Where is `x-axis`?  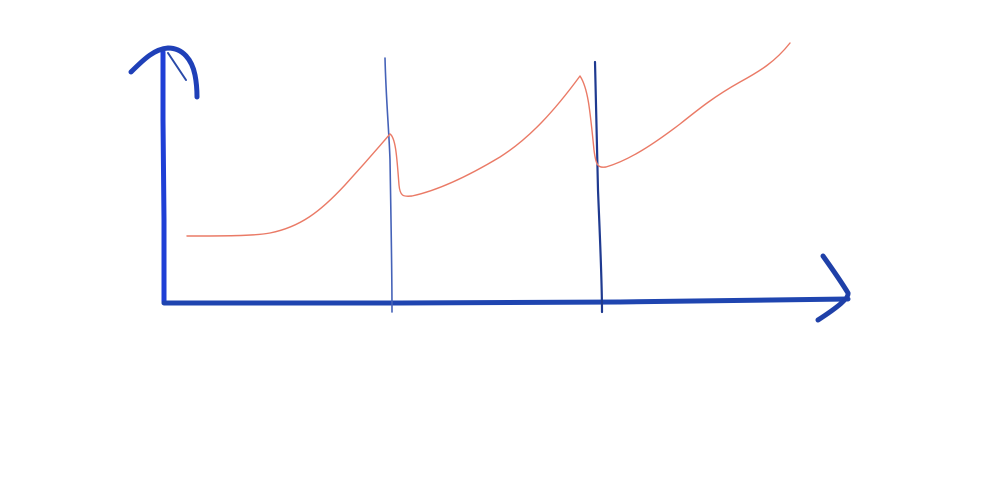
x-axis is located at coordinates (506, 301).